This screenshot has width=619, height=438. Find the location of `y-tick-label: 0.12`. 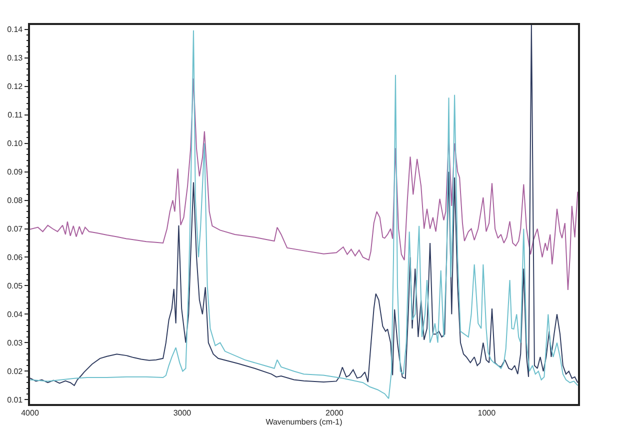

y-tick-label: 0.12 is located at coordinates (15, 87).